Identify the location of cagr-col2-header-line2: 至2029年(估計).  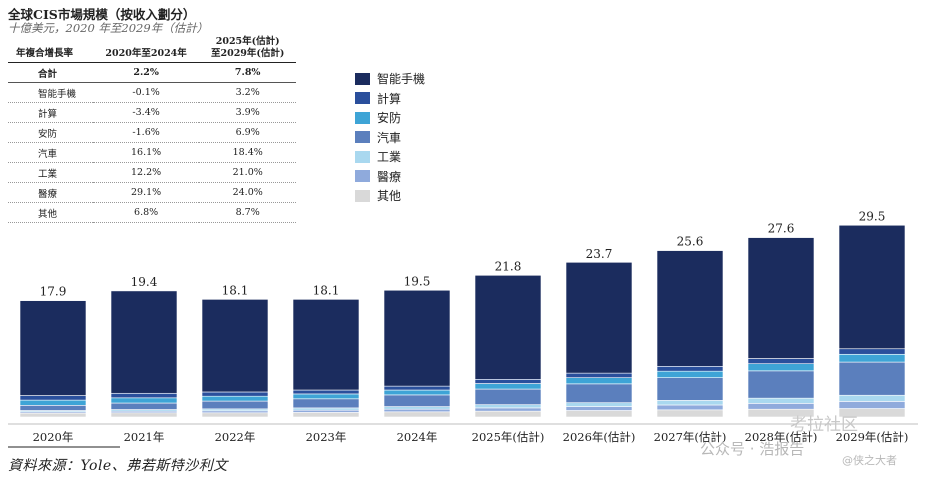
(247, 53).